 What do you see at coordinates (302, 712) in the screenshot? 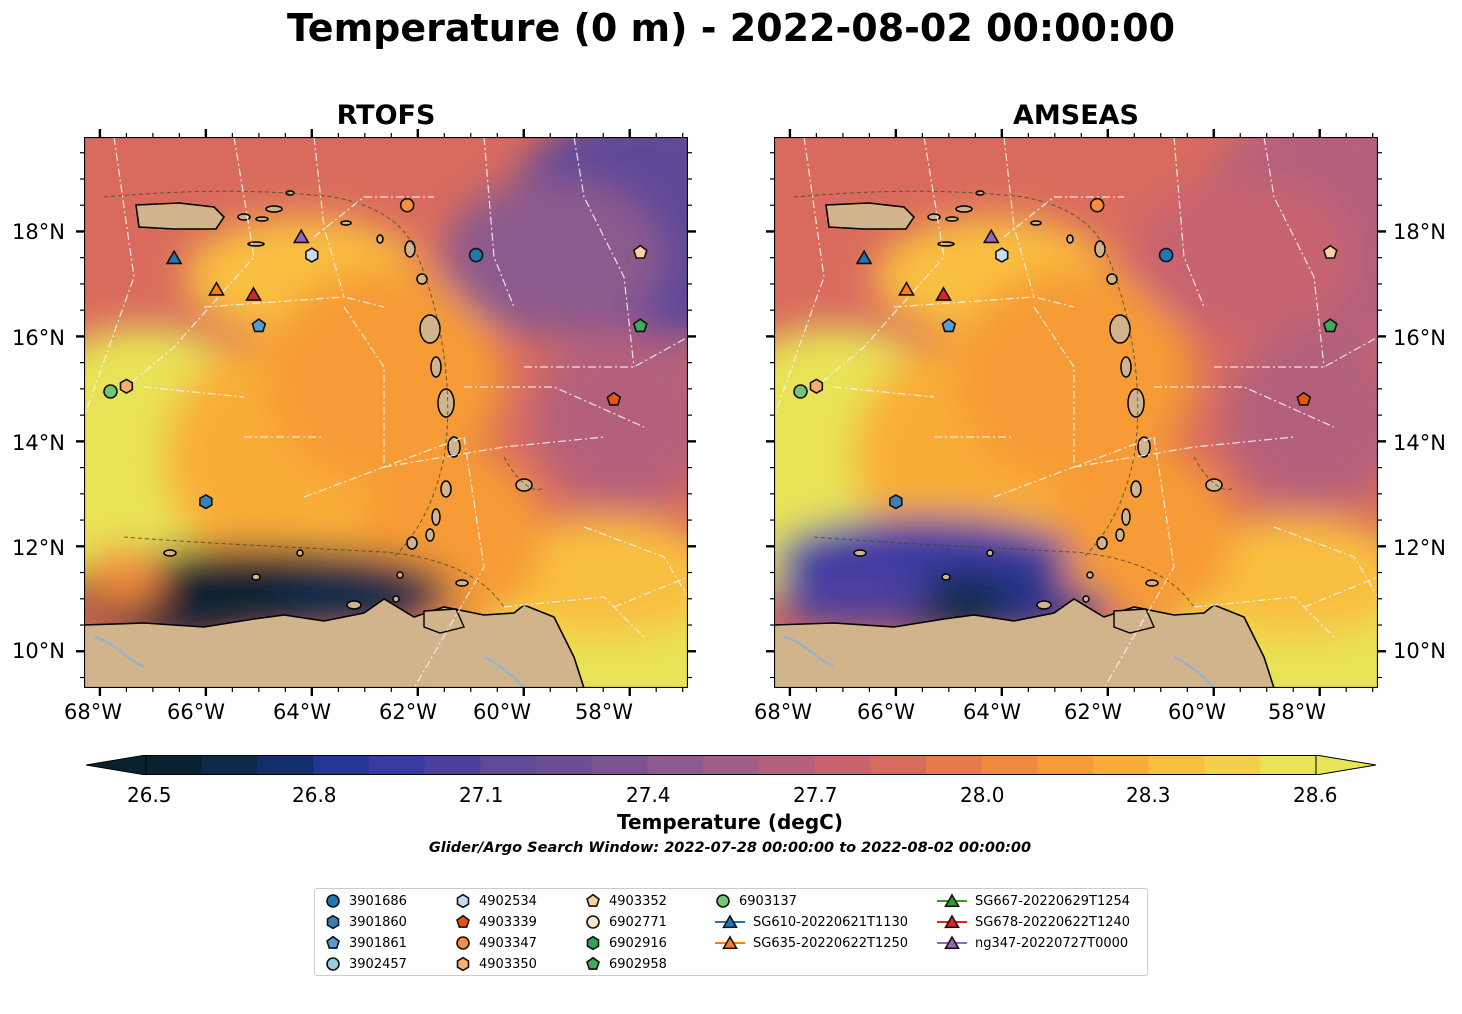
I see `lon-tick-label: 64°W` at bounding box center [302, 712].